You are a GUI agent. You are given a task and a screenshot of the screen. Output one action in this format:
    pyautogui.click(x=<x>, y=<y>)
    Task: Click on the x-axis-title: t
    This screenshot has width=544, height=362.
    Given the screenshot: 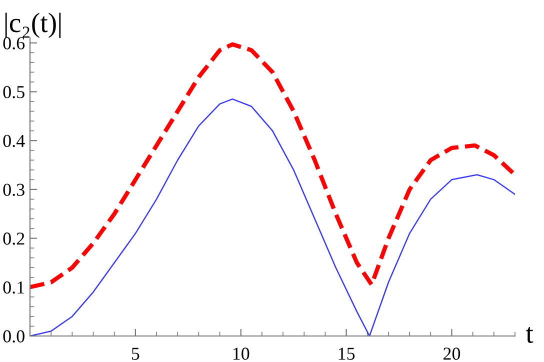 What is the action you would take?
    pyautogui.click(x=530, y=335)
    